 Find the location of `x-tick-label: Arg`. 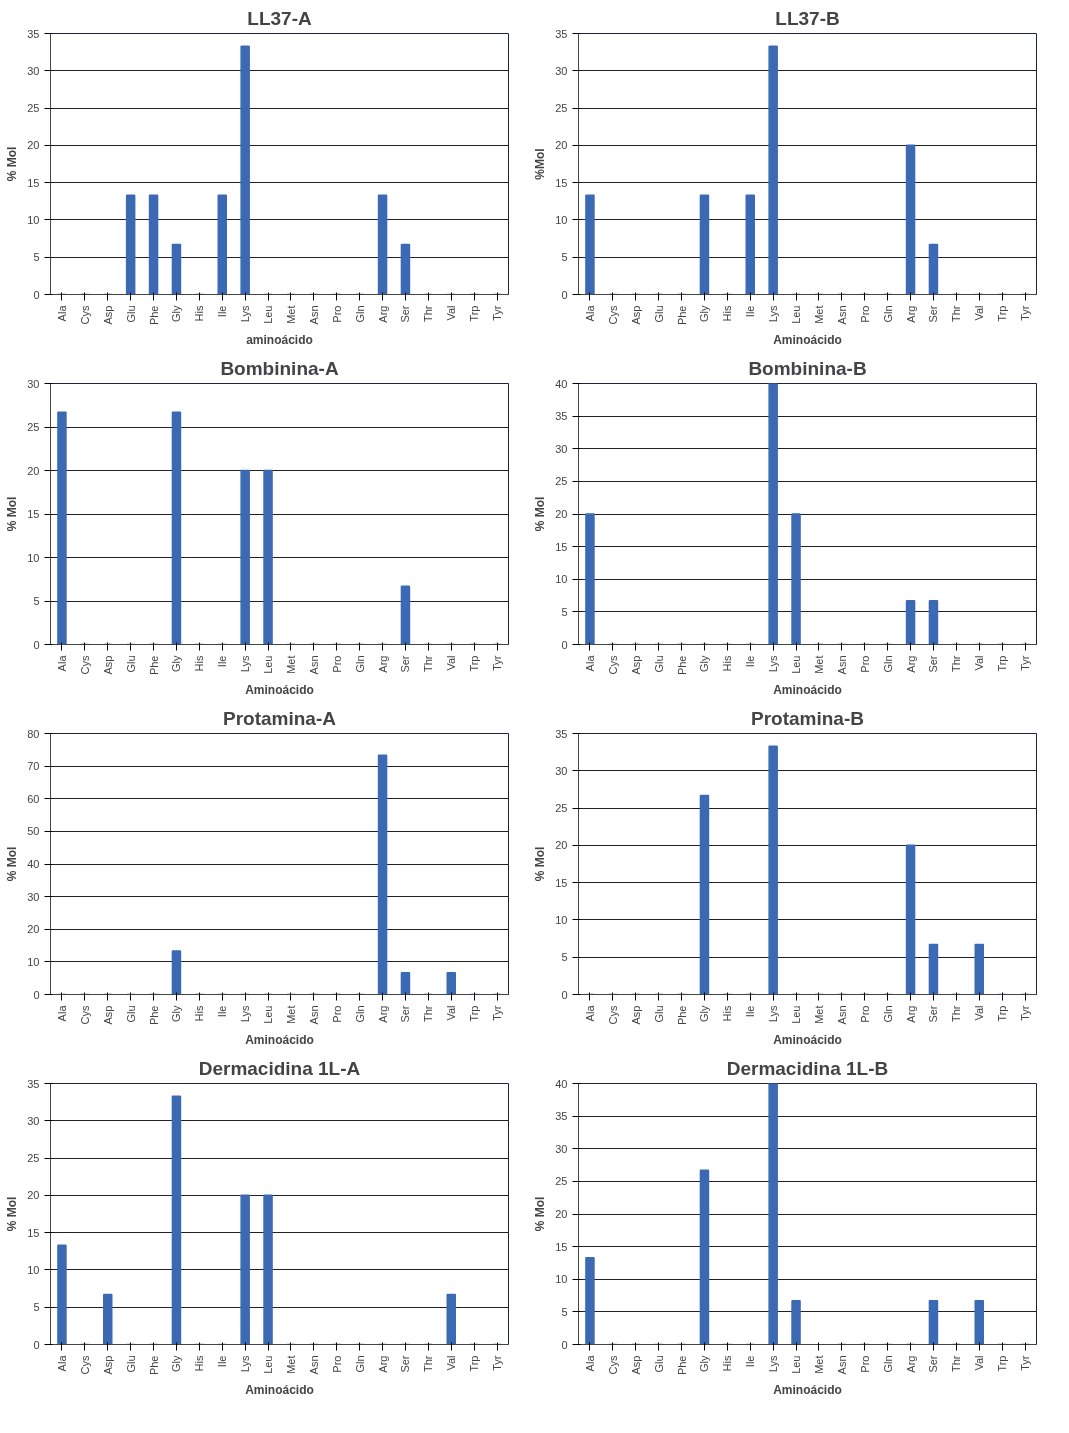

x-tick-label: Arg is located at coordinates (910, 1364).